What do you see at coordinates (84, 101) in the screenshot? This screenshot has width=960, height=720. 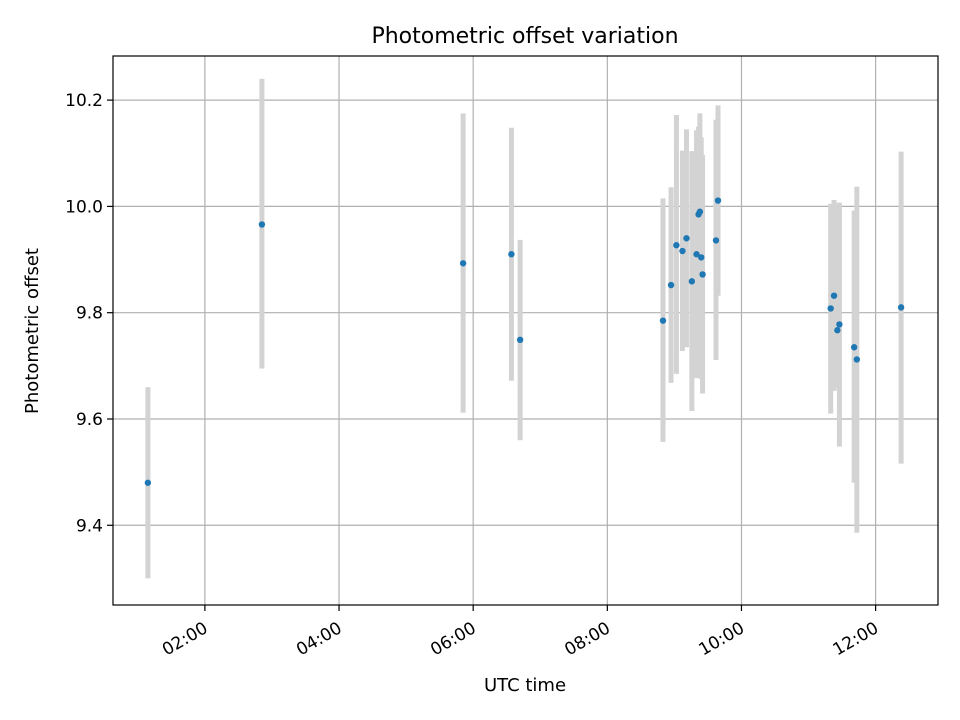 I see `y-tick-label: 10.2` at bounding box center [84, 101].